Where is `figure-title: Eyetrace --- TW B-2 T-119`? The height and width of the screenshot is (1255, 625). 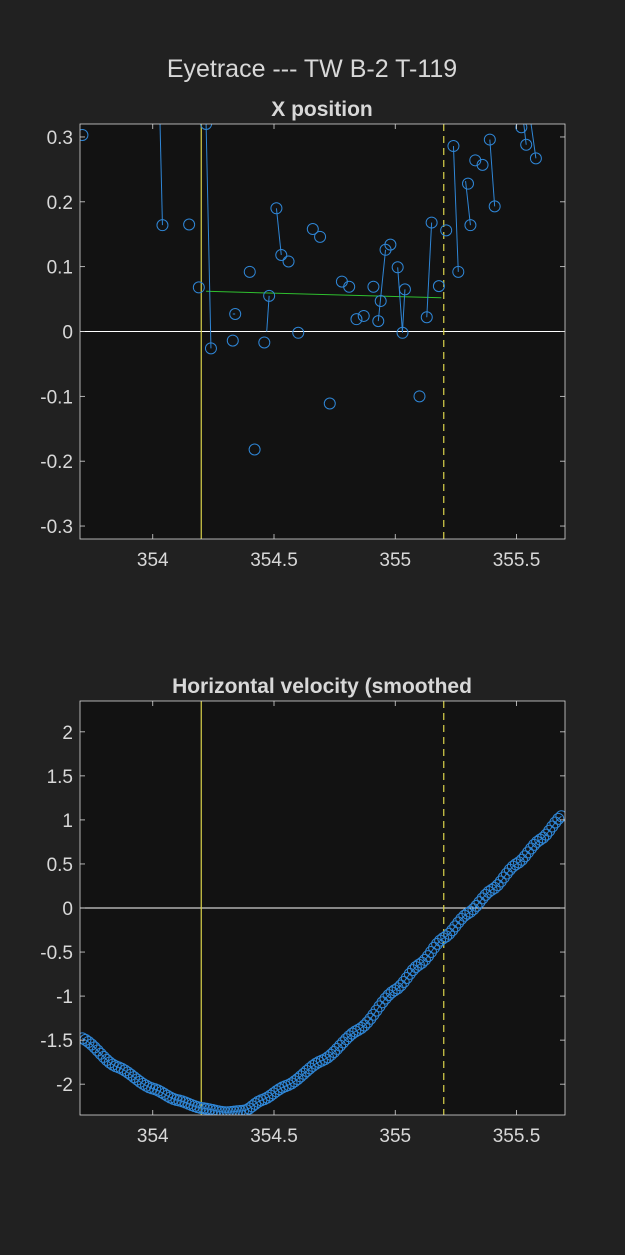 figure-title: Eyetrace --- TW B-2 T-119 is located at coordinates (312, 69).